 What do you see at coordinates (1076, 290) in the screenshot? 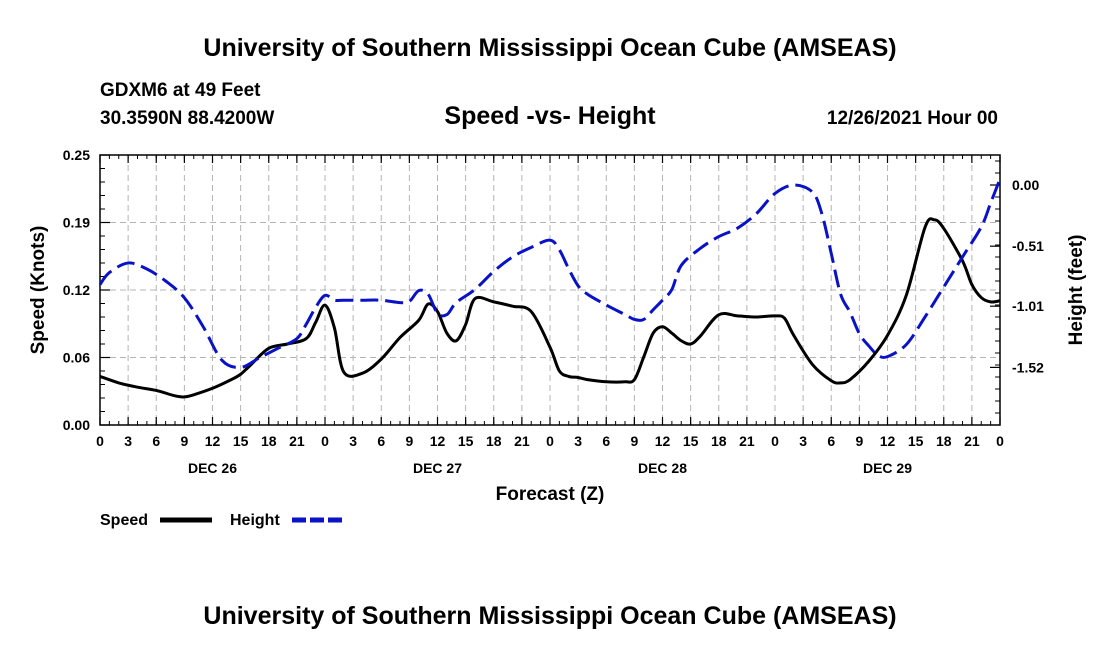
I see `y2-axis-label: Height (feet)` at bounding box center [1076, 290].